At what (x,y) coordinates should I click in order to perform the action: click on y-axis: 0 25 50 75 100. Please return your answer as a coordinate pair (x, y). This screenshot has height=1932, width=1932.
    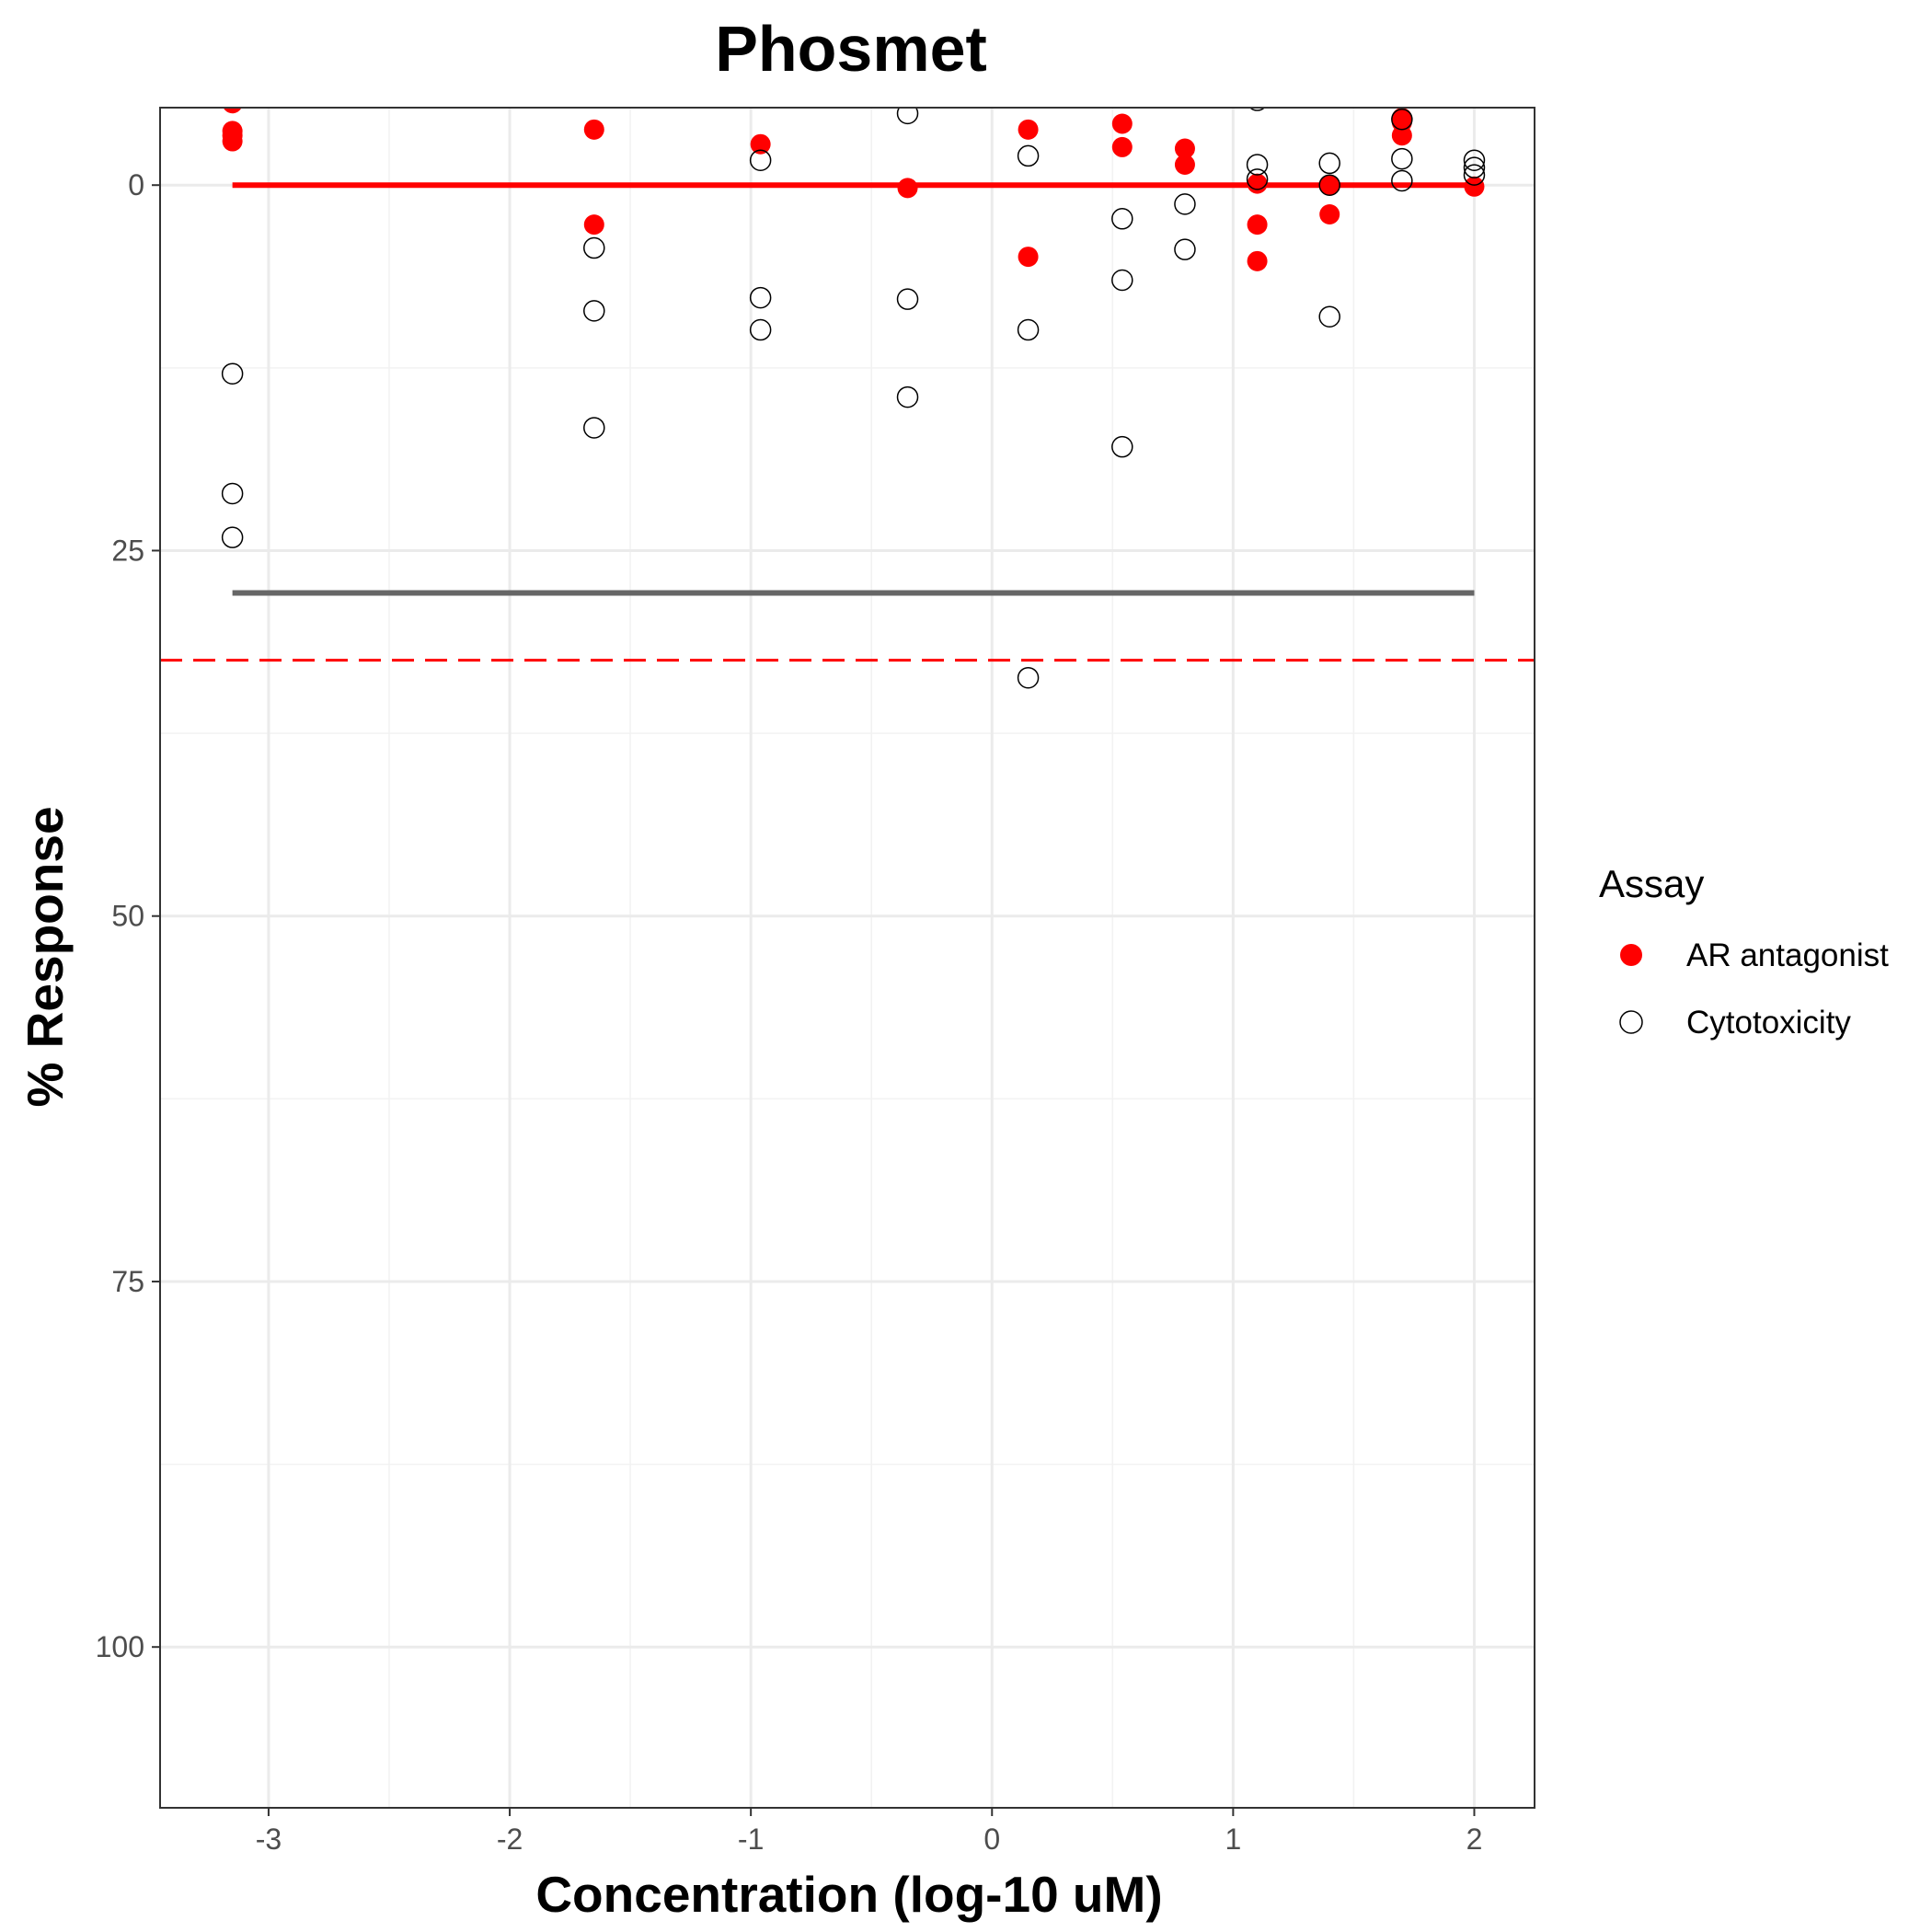
    Looking at the image, I should click on (128, 915).